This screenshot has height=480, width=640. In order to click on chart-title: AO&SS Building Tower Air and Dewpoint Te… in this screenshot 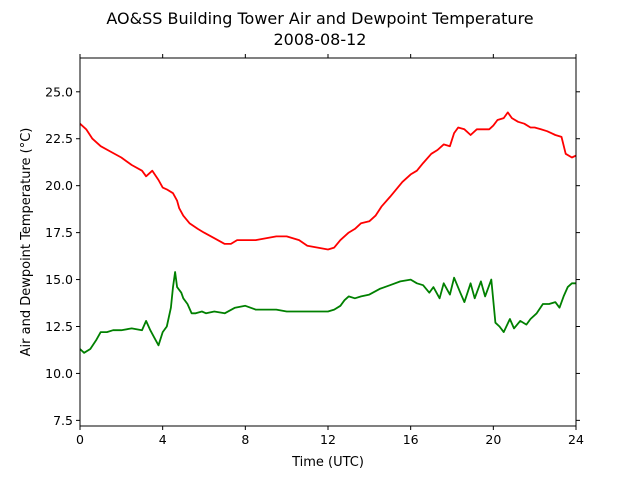, I will do `click(319, 18)`.